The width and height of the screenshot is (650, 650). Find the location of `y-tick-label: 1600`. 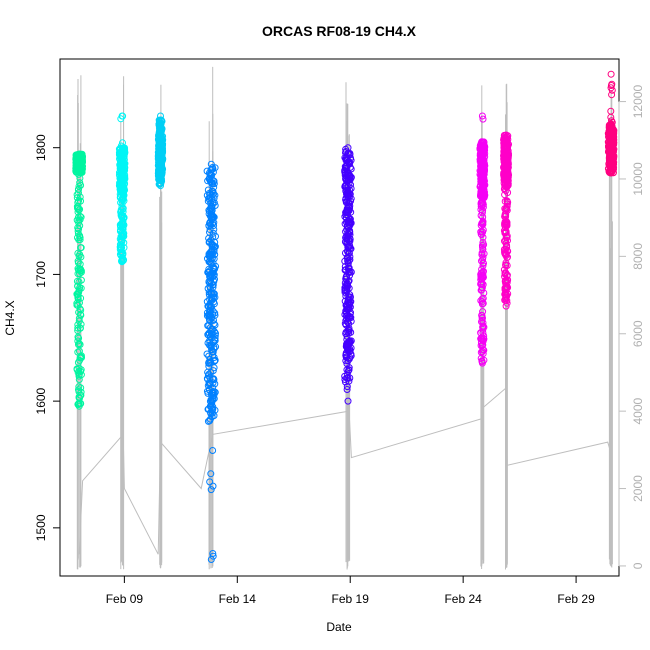

y-tick-label: 1600 is located at coordinates (41, 400).